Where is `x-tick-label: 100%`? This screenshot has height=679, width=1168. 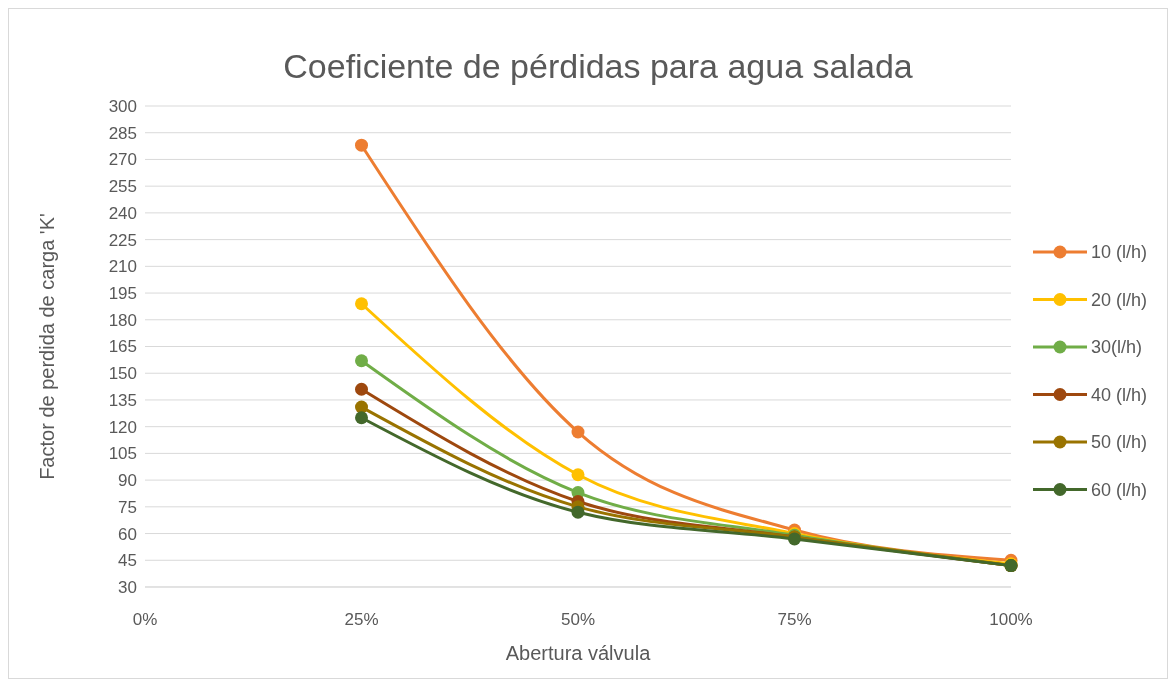 x-tick-label: 100% is located at coordinates (1011, 619).